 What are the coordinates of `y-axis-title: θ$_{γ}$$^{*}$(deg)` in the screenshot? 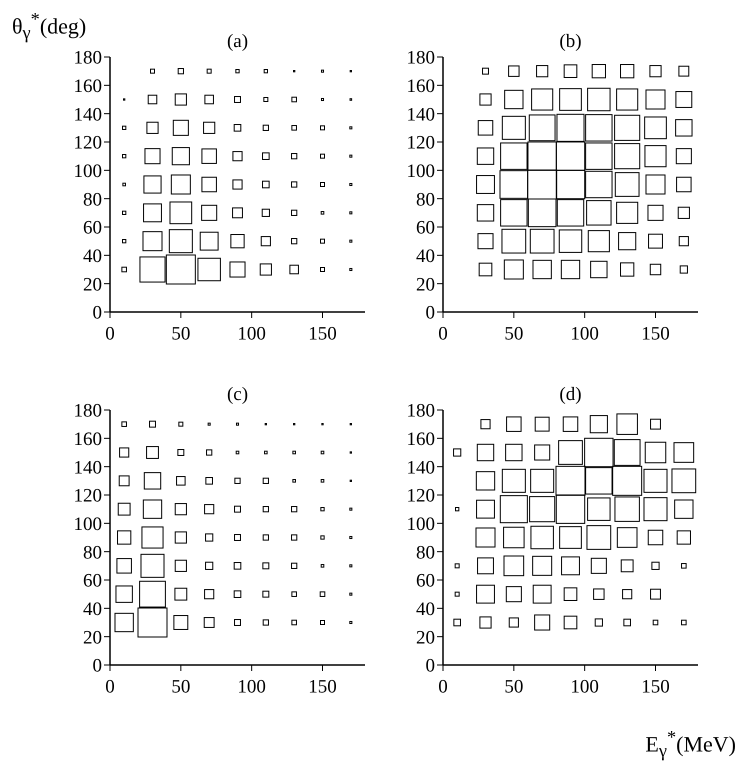 It's located at (49, 26).